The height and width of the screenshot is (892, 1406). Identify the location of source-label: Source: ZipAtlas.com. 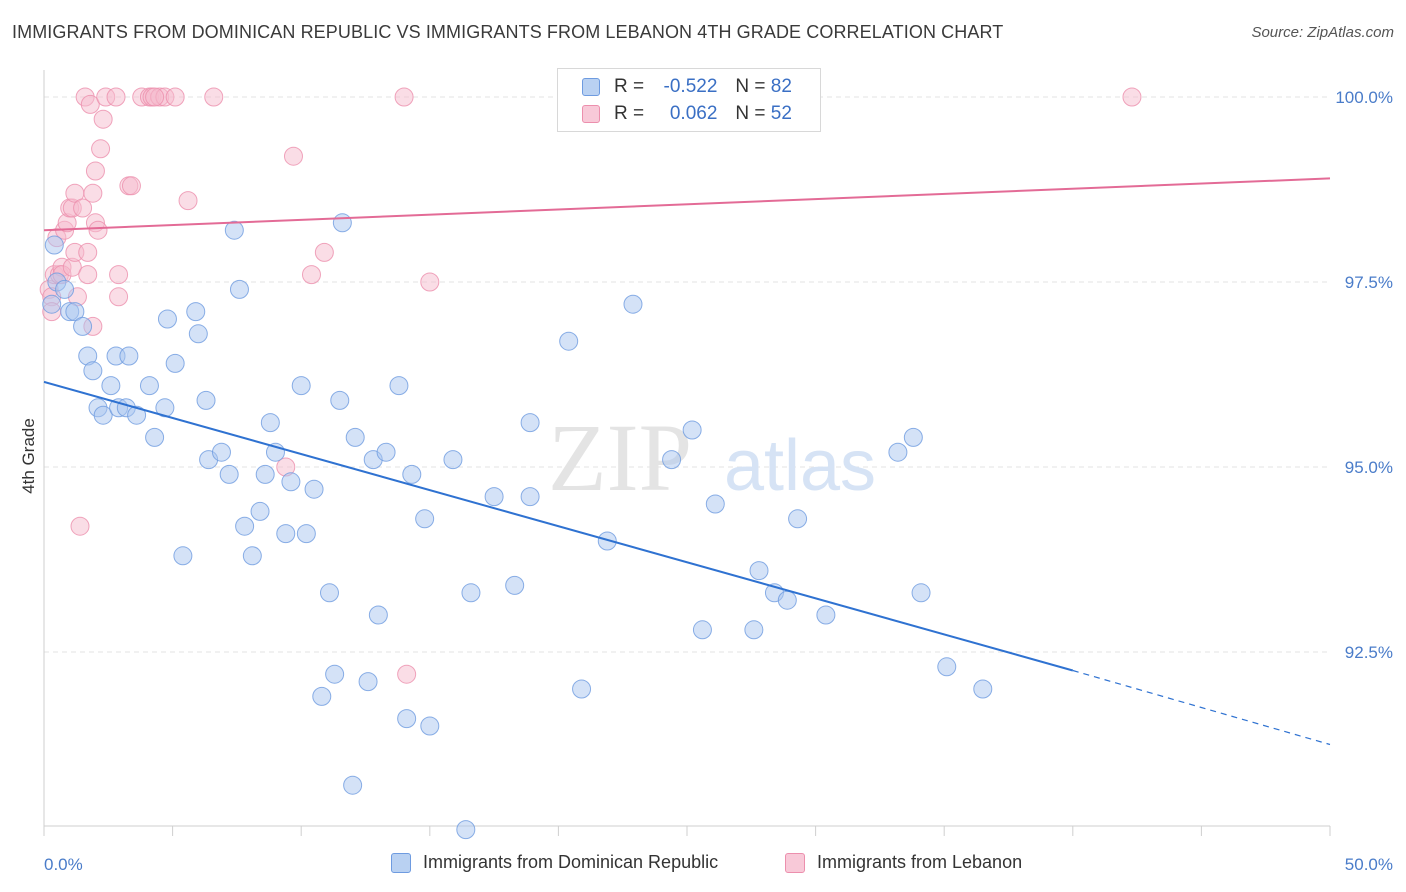
(1322, 32).